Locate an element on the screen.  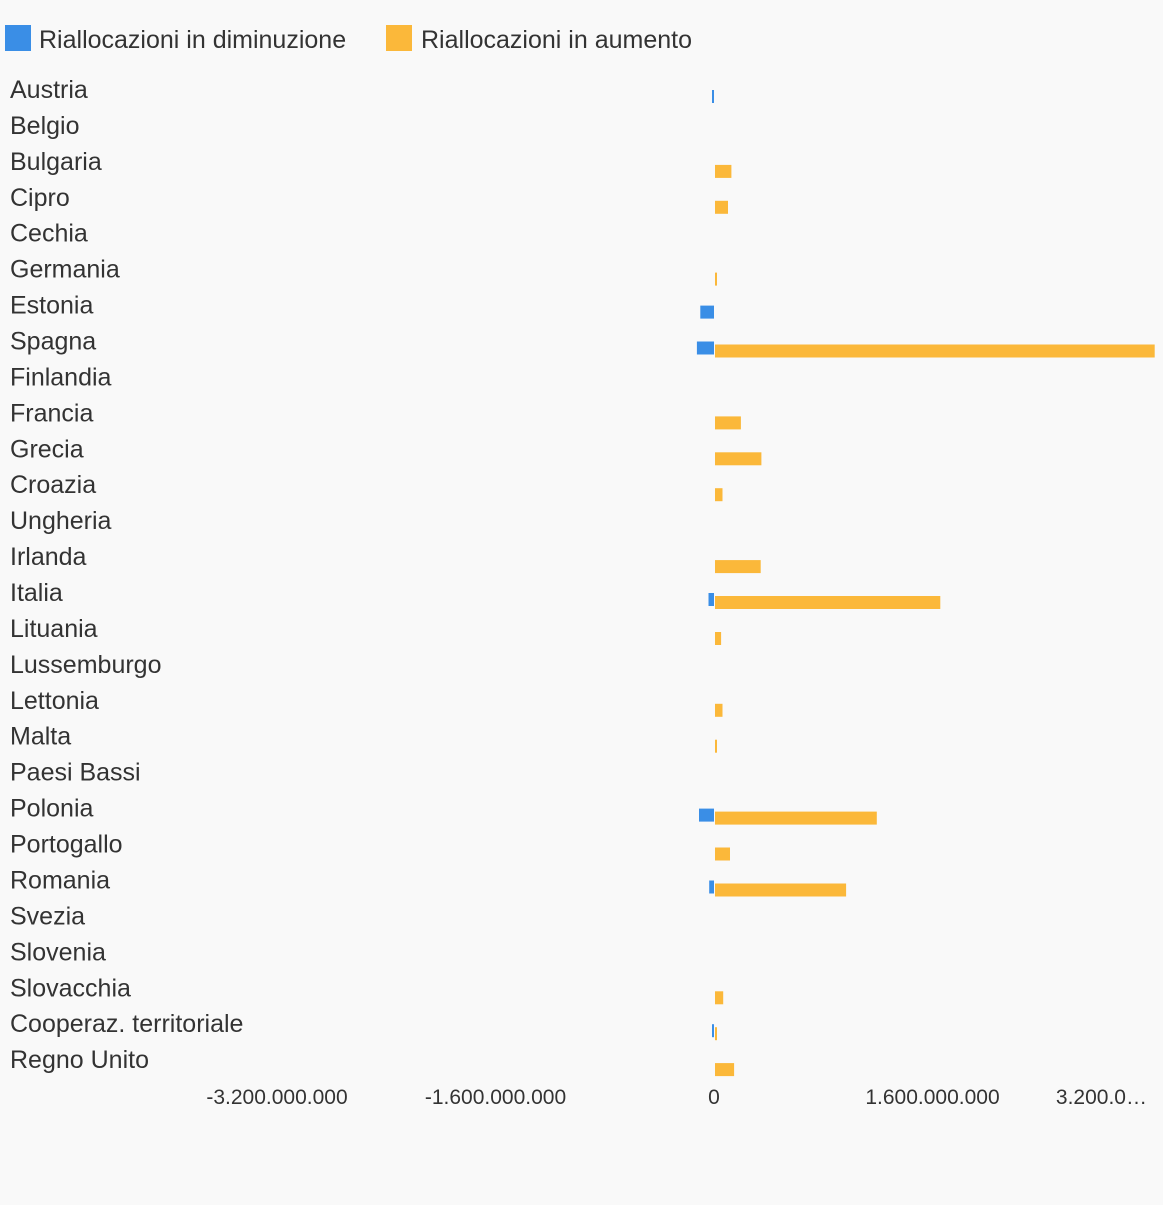
category-label-malta: Malta is located at coordinates (40, 737).